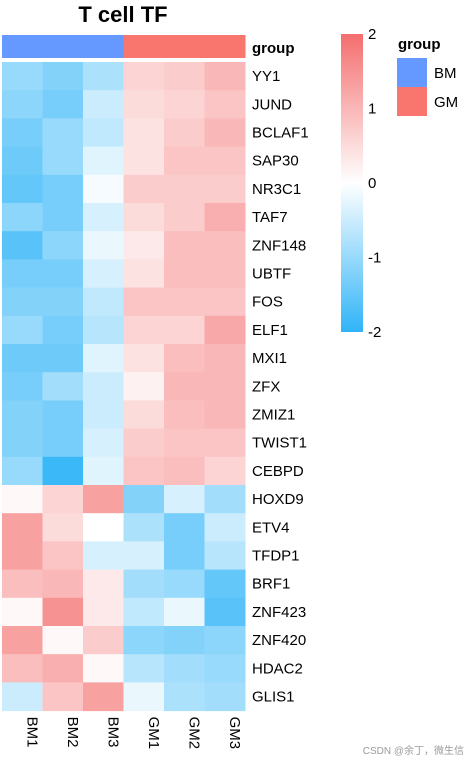  Describe the element at coordinates (419, 44) in the screenshot. I see `legend-title: group` at that location.